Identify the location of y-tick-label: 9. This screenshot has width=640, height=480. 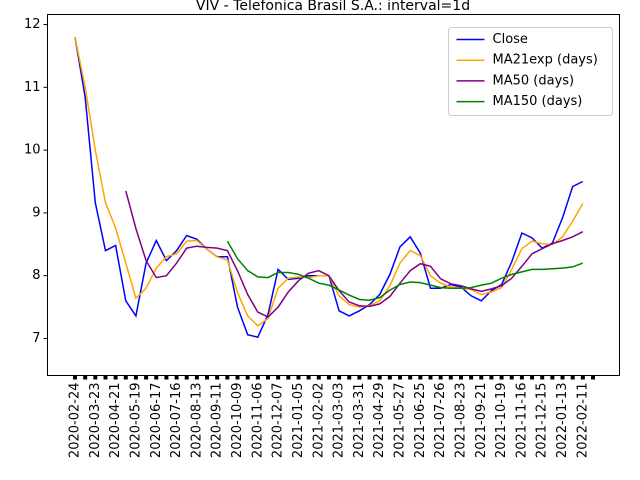
(36, 212).